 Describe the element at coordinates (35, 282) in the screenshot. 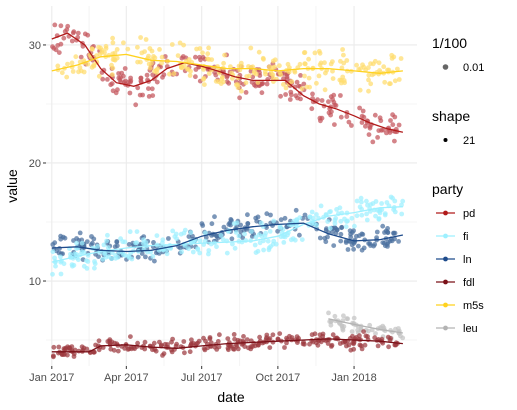

I see `y-tick-label: 10` at that location.